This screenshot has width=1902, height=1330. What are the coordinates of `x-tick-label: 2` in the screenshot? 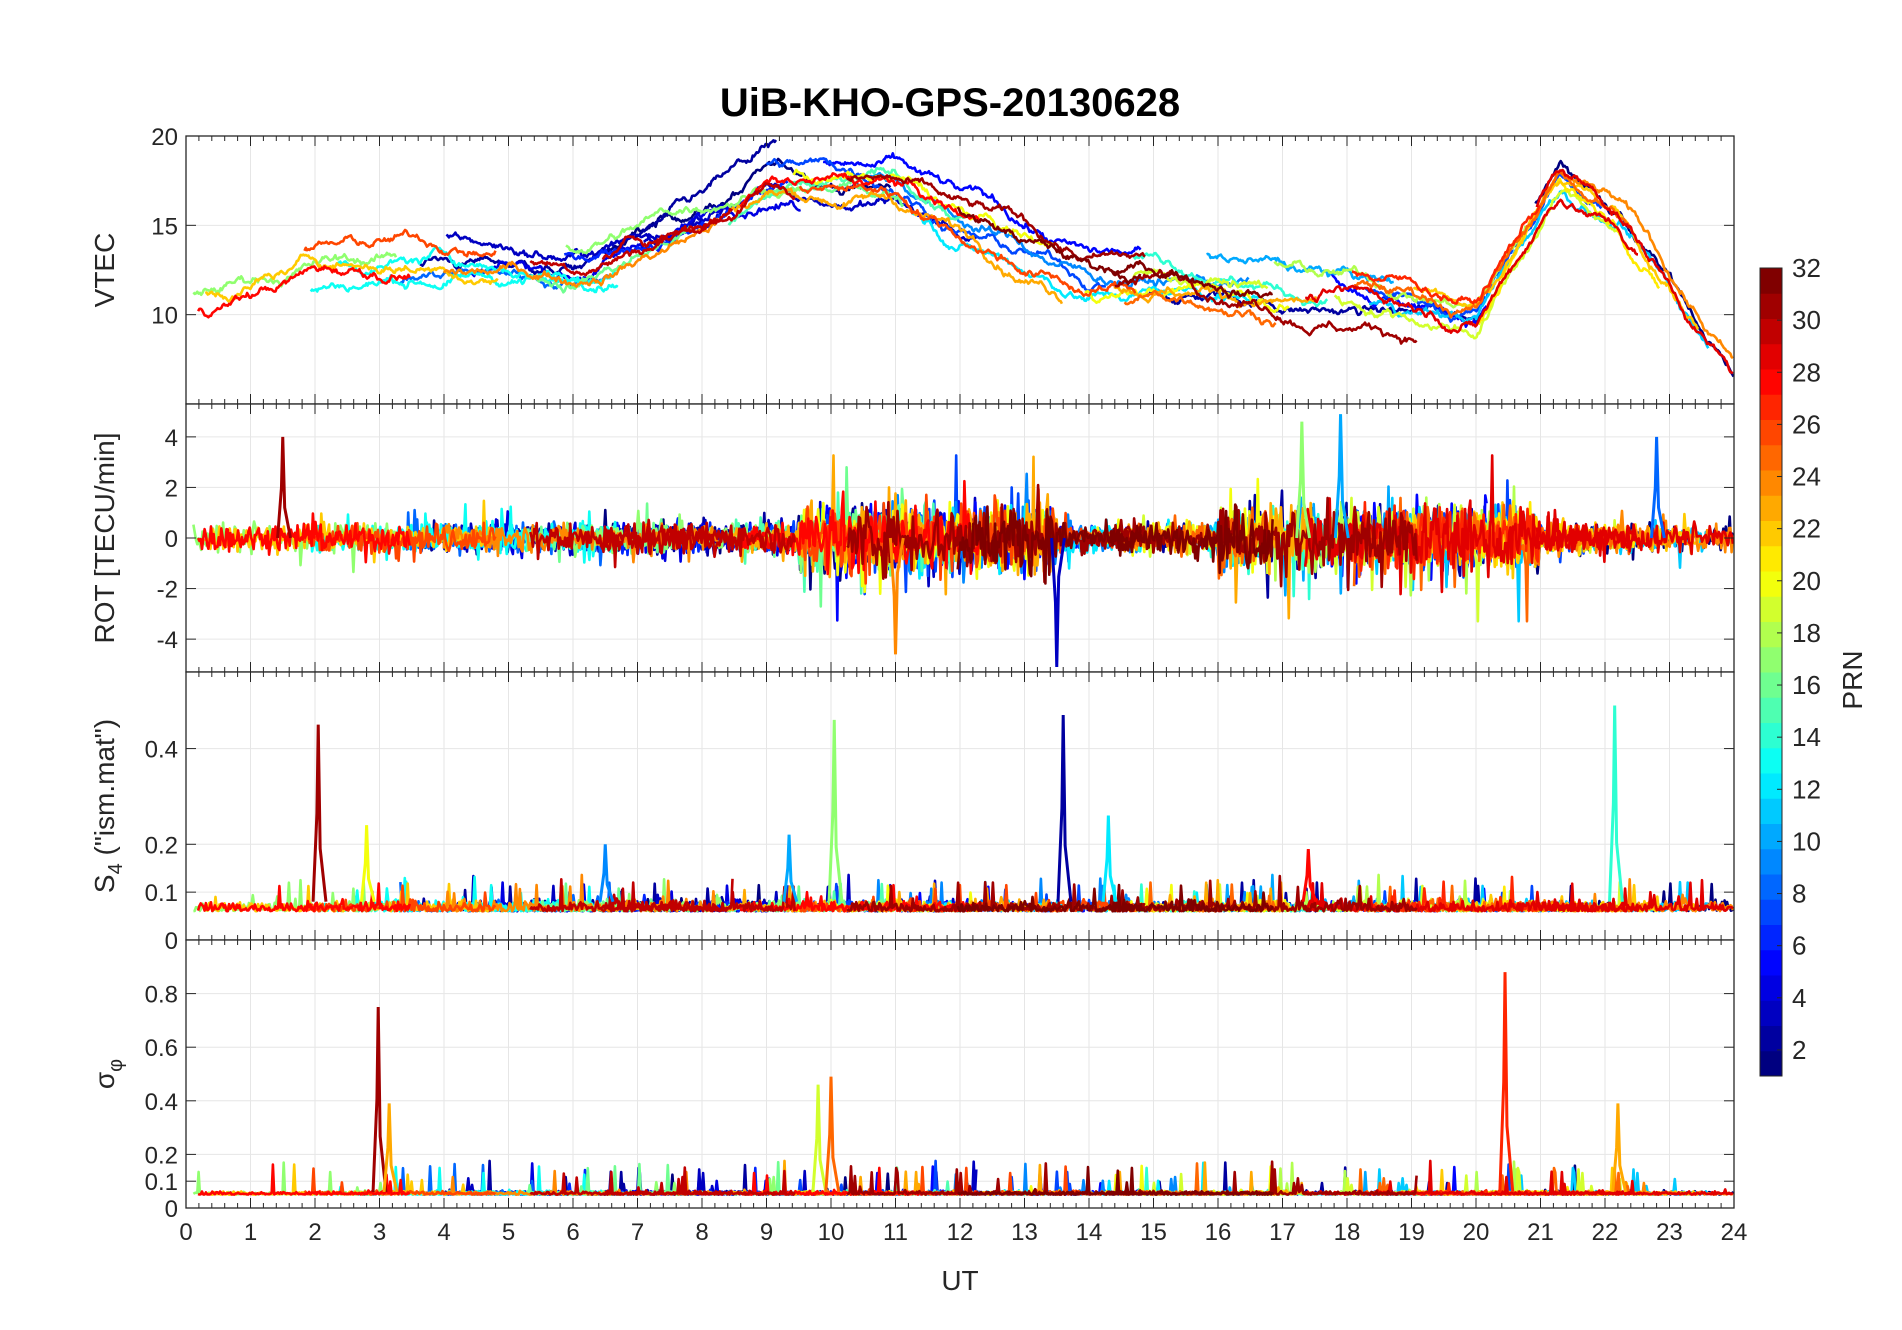 It's located at (314, 1232).